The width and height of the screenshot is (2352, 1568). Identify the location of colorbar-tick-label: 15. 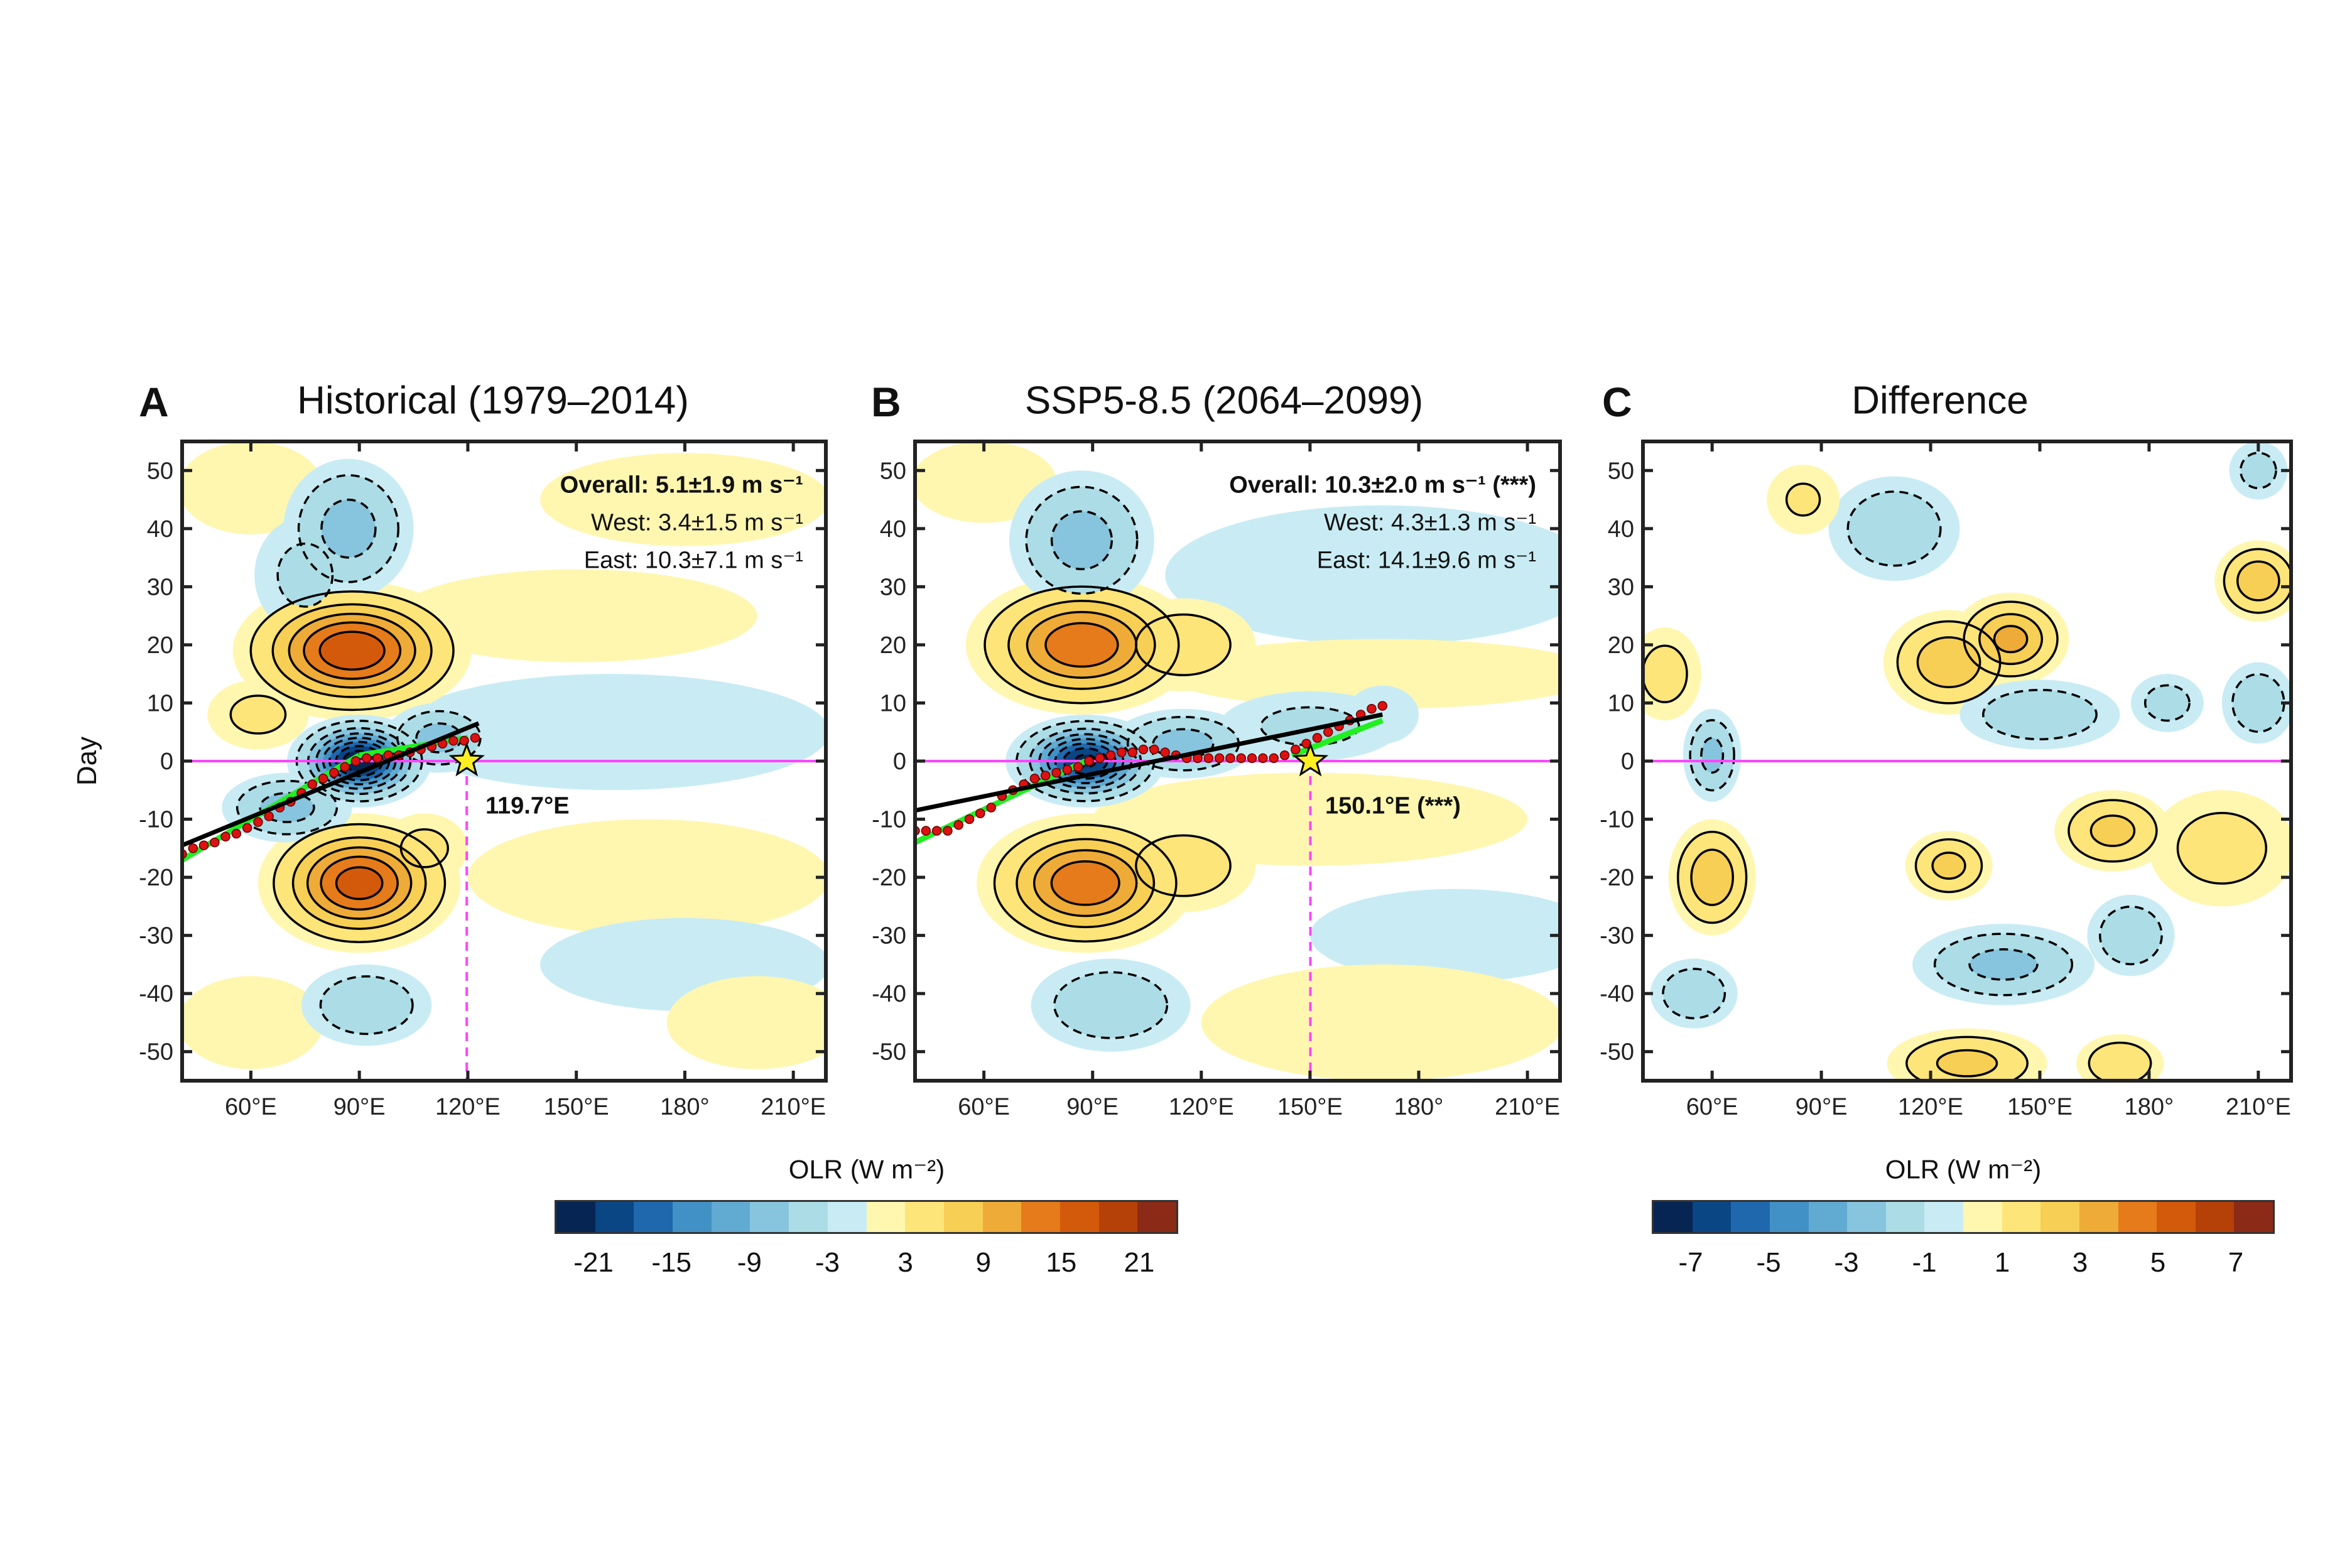
(1061, 1262).